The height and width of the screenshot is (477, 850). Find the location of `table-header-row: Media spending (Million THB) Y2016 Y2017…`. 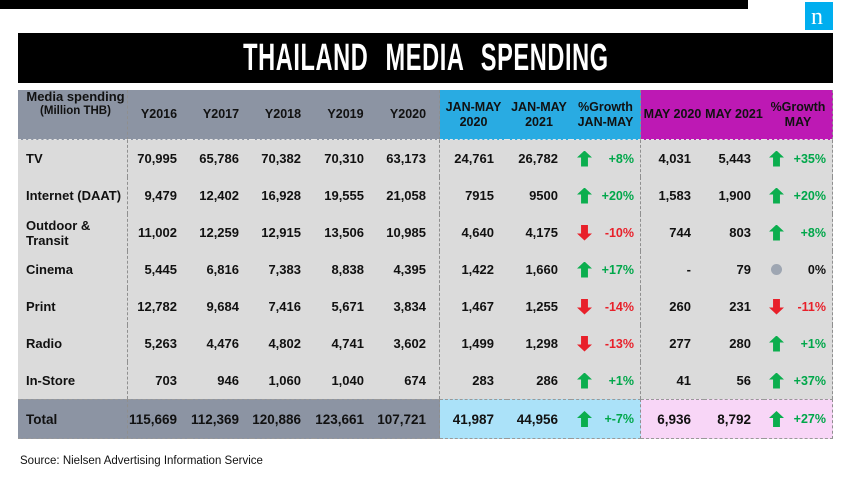

table-header-row: Media spending (Million THB) Y2016 Y2017… is located at coordinates (425, 114).